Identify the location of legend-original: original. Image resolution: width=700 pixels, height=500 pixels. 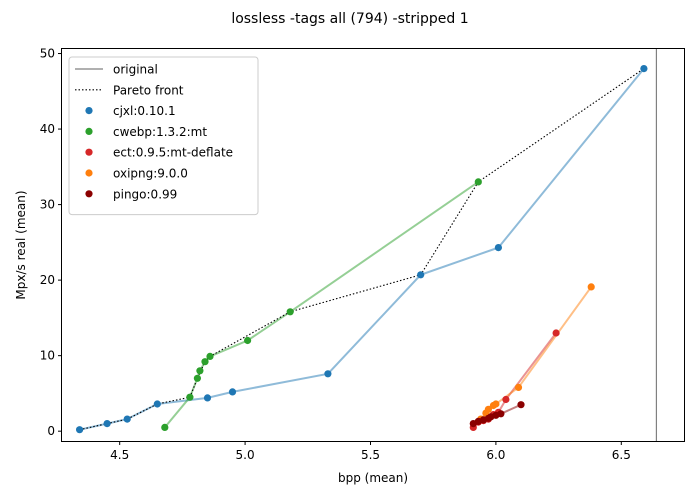
(116, 70).